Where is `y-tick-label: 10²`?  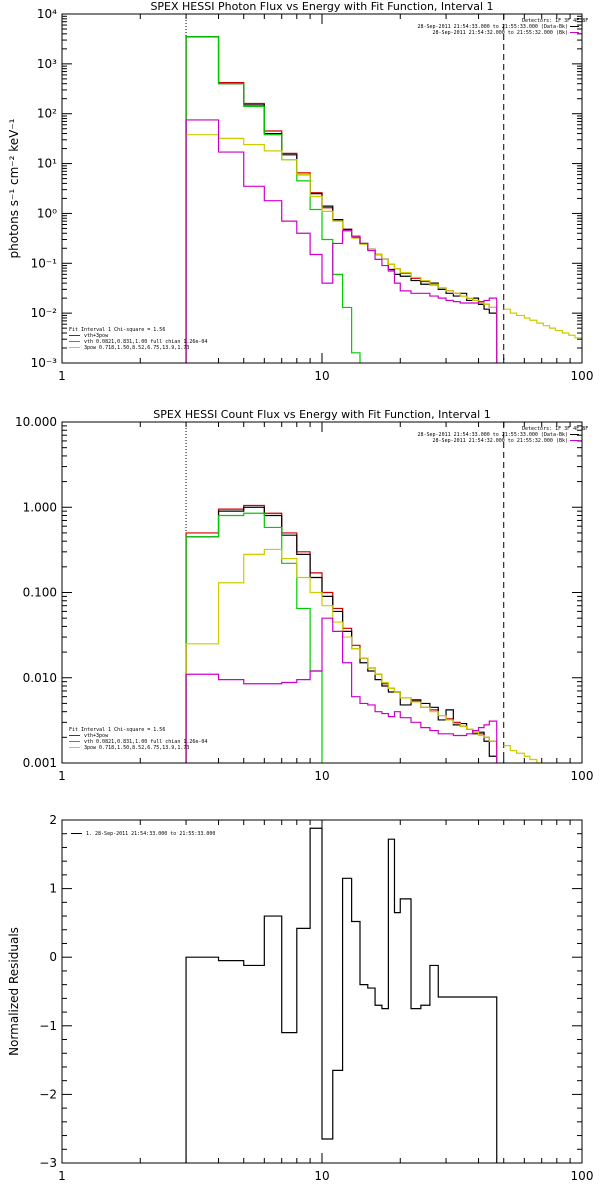
y-tick-label: 10² is located at coordinates (47, 114).